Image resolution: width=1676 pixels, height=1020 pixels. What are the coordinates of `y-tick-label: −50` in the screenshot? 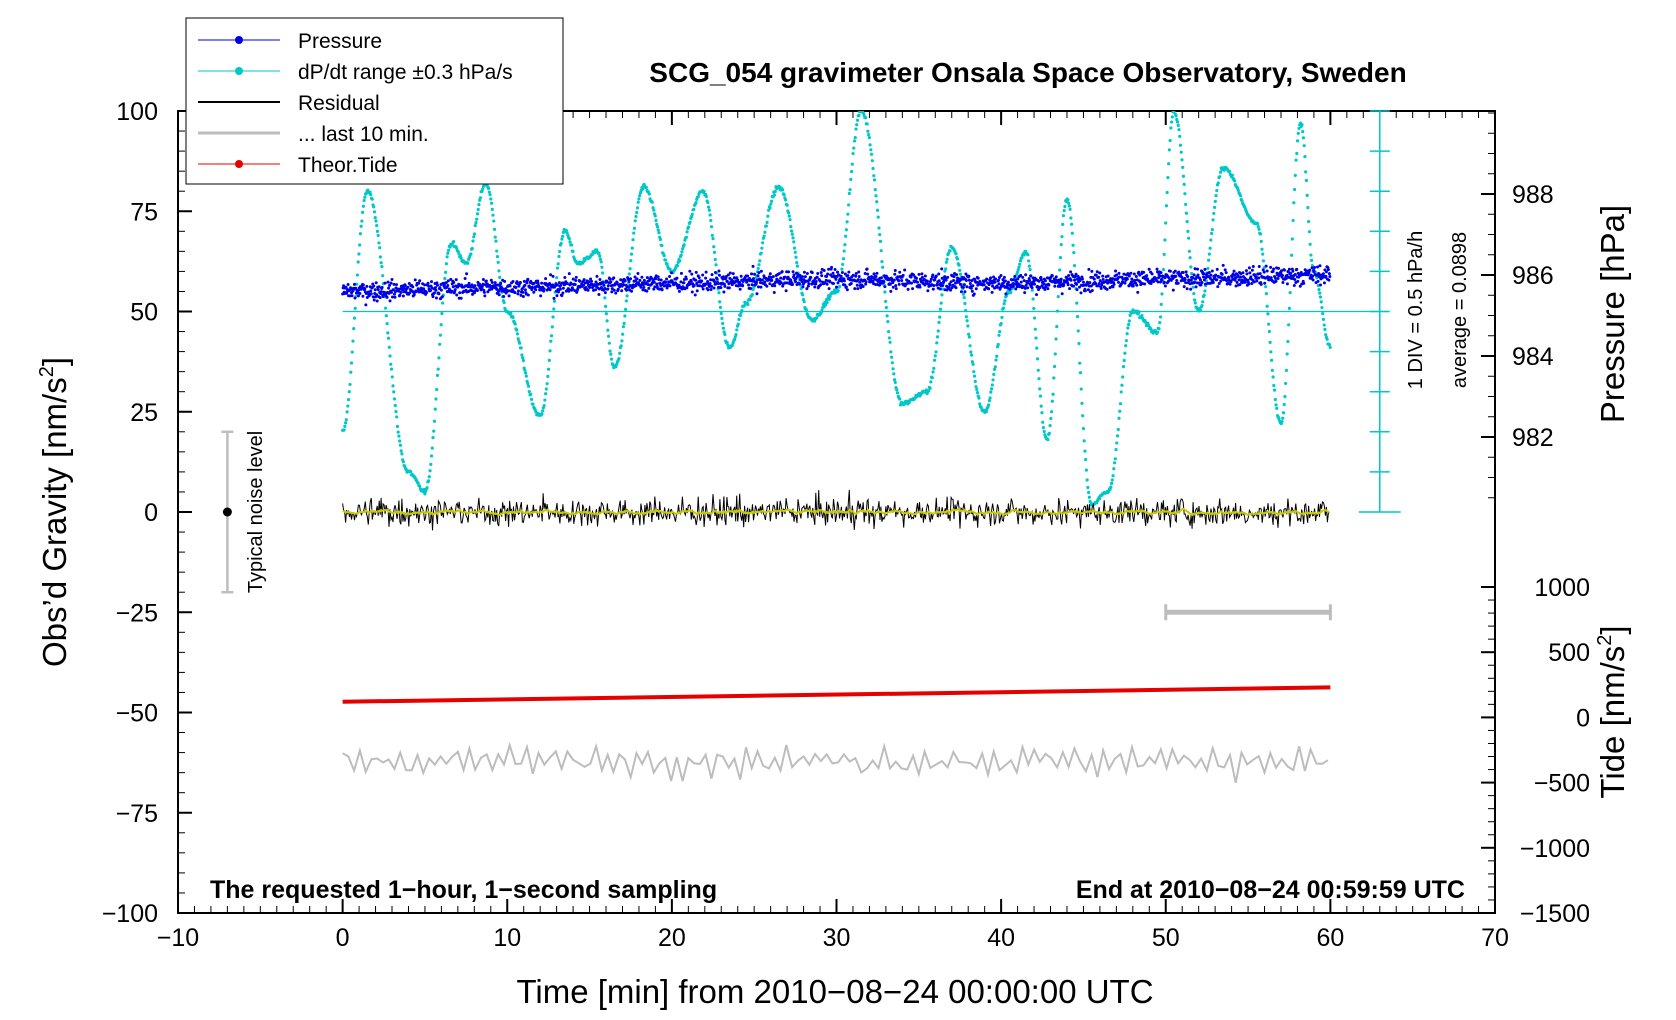 It's located at (137, 714).